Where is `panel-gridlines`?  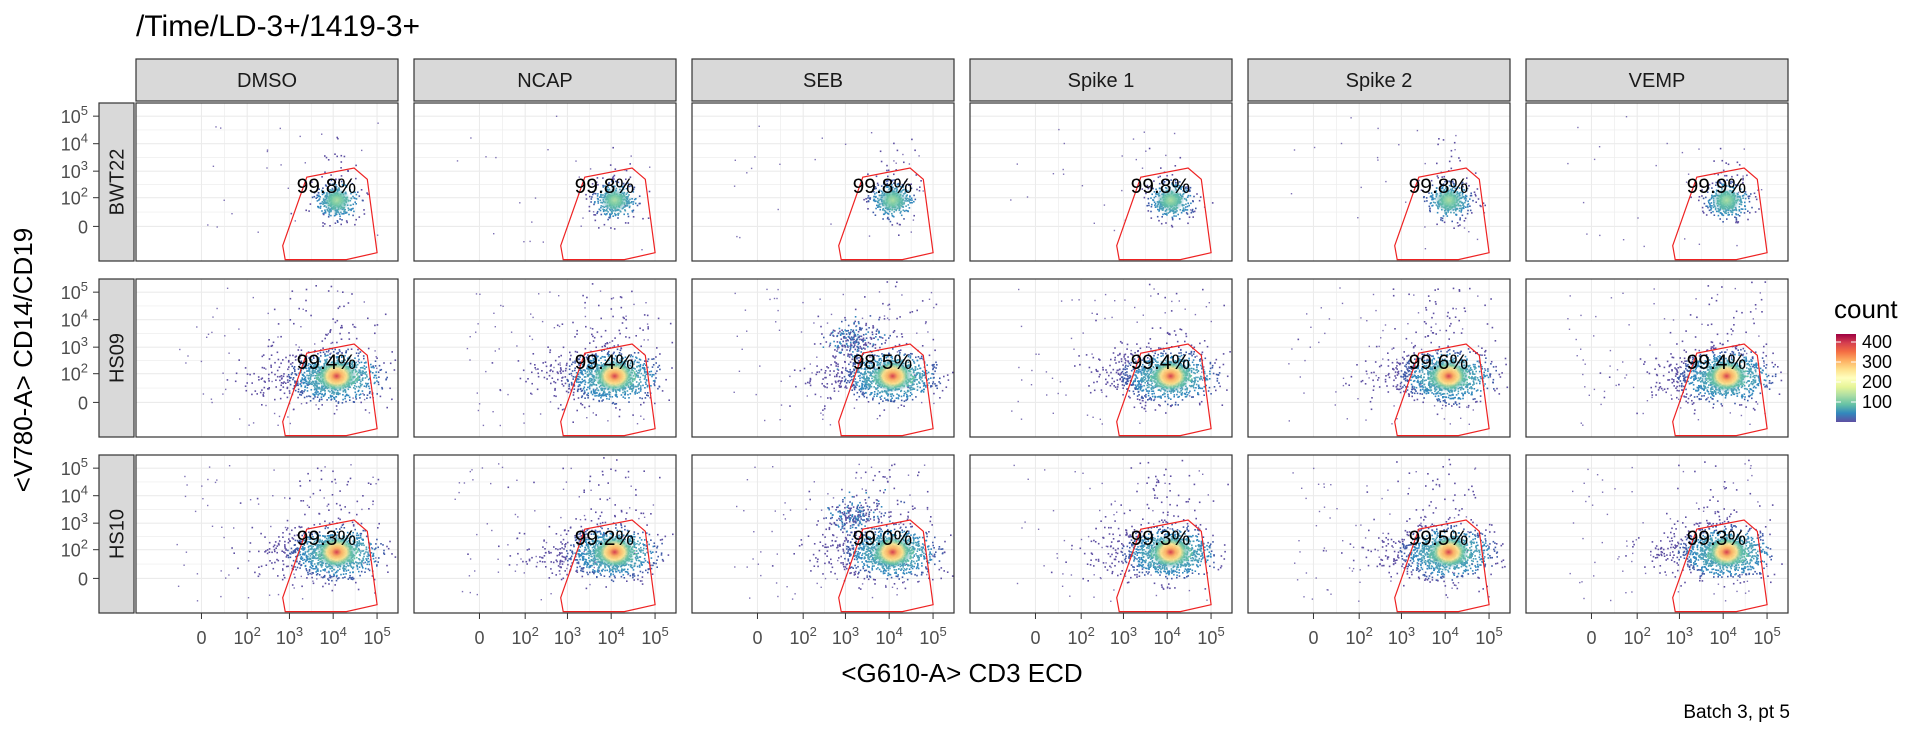
panel-gridlines is located at coordinates (823, 182).